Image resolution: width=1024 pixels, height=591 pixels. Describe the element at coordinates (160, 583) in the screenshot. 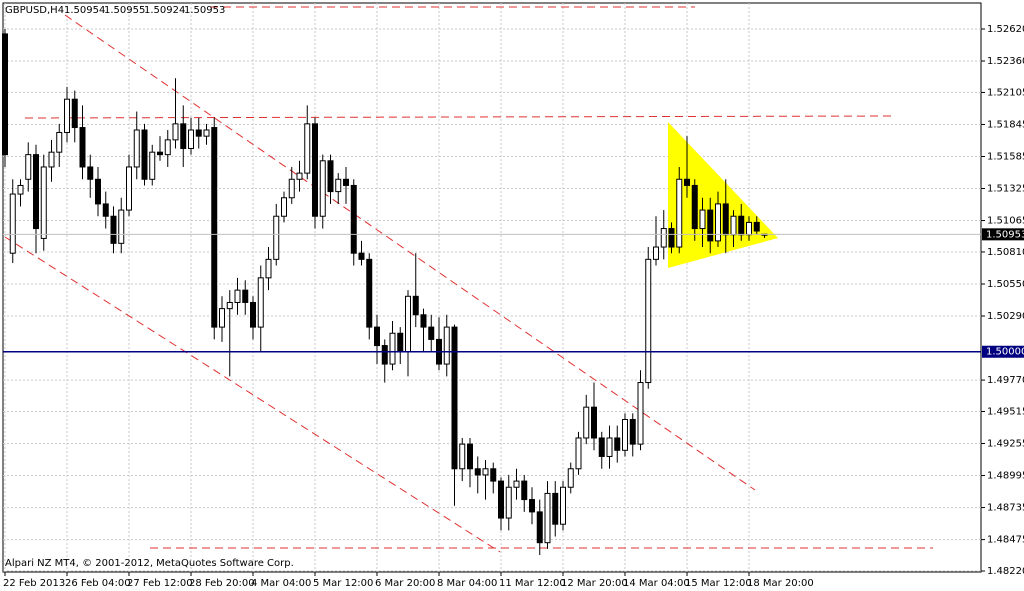

I see `x-tick-label: 27 Feb 12:00` at that location.